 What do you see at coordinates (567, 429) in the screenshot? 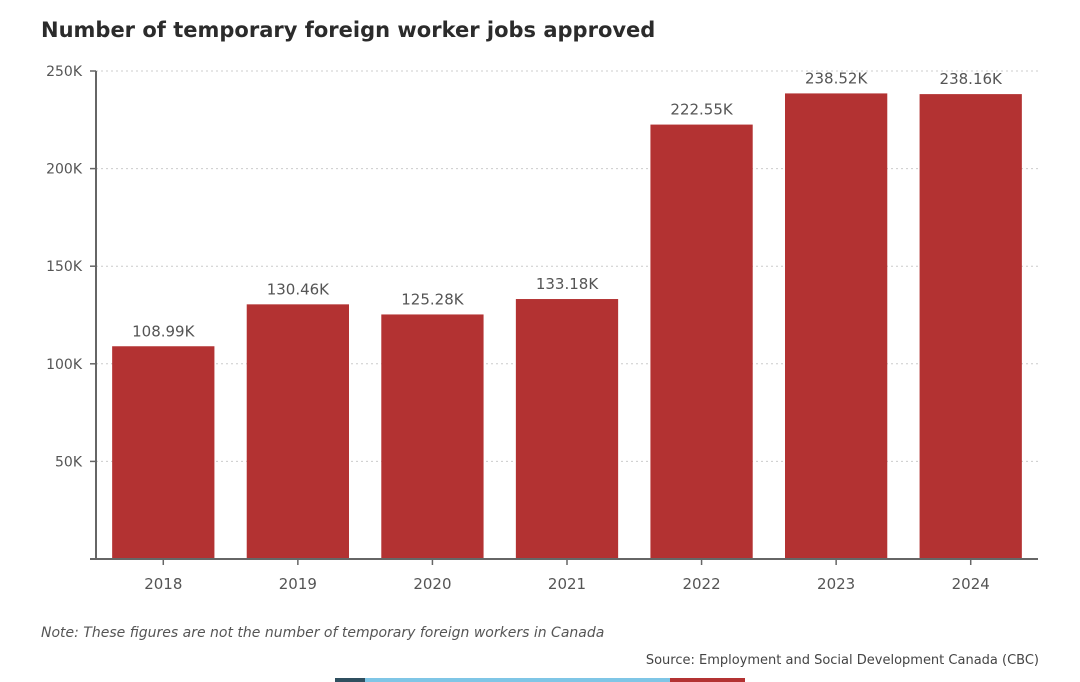
I see `bar-2021` at bounding box center [567, 429].